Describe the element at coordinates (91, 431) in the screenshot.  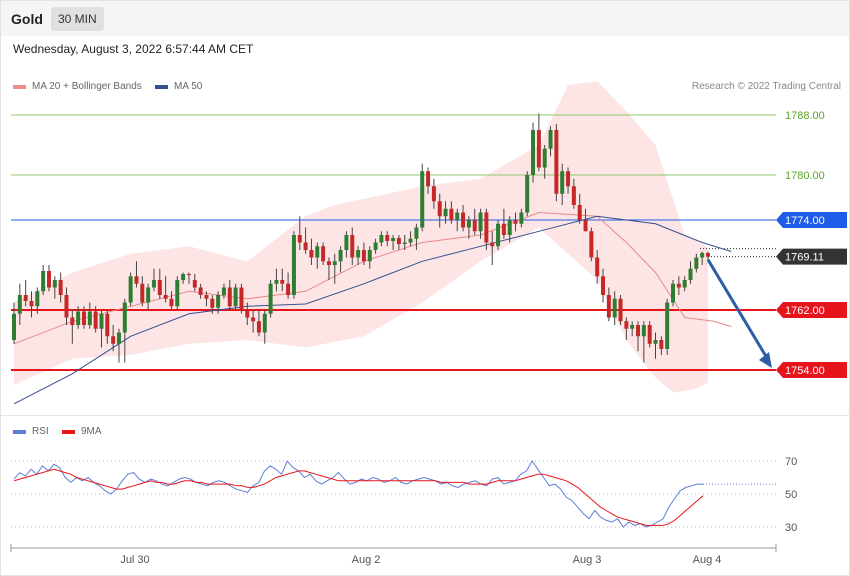
I see `9ma-label: 9MA` at that location.